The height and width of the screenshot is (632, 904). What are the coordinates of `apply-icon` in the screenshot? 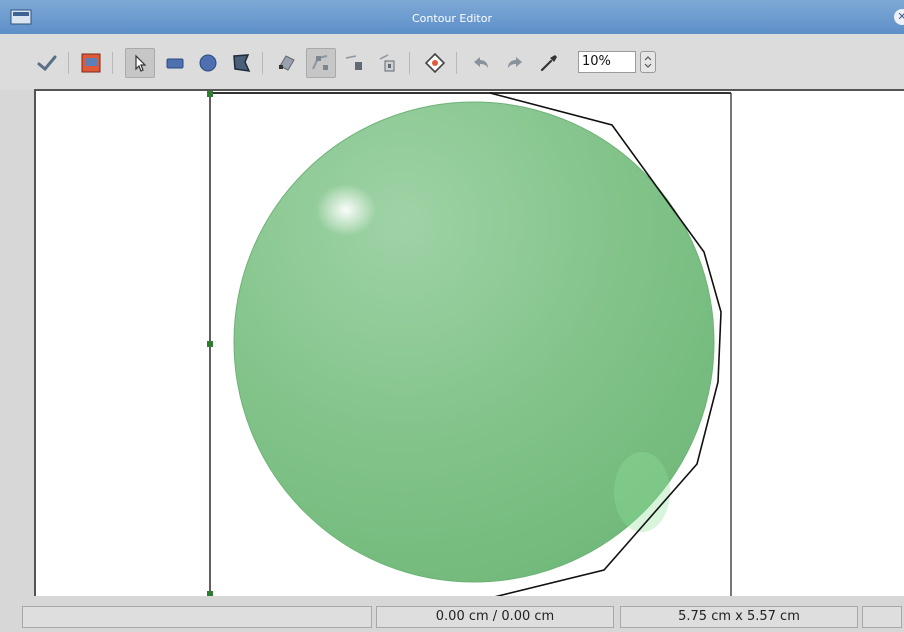 It's located at (47, 63).